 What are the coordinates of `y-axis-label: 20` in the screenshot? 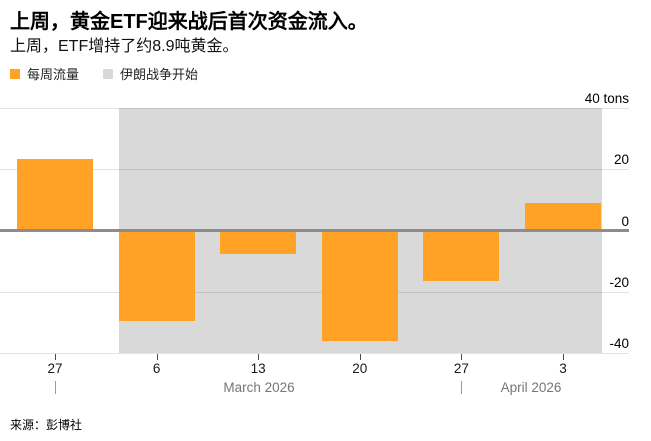 It's located at (621, 160).